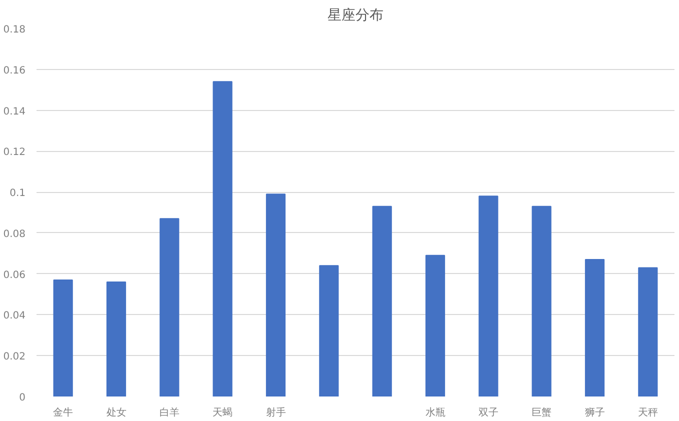 The width and height of the screenshot is (679, 421). Describe the element at coordinates (22, 398) in the screenshot. I see `y-tick-label: 0` at that location.